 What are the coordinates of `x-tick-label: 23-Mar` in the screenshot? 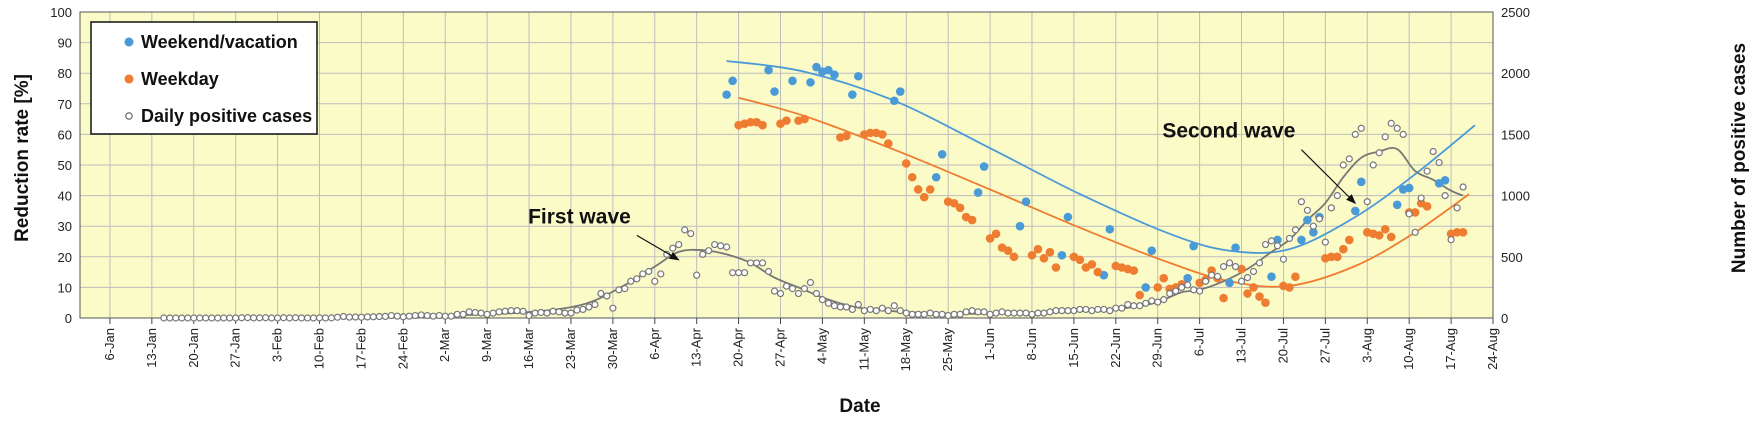 It's located at (570, 348).